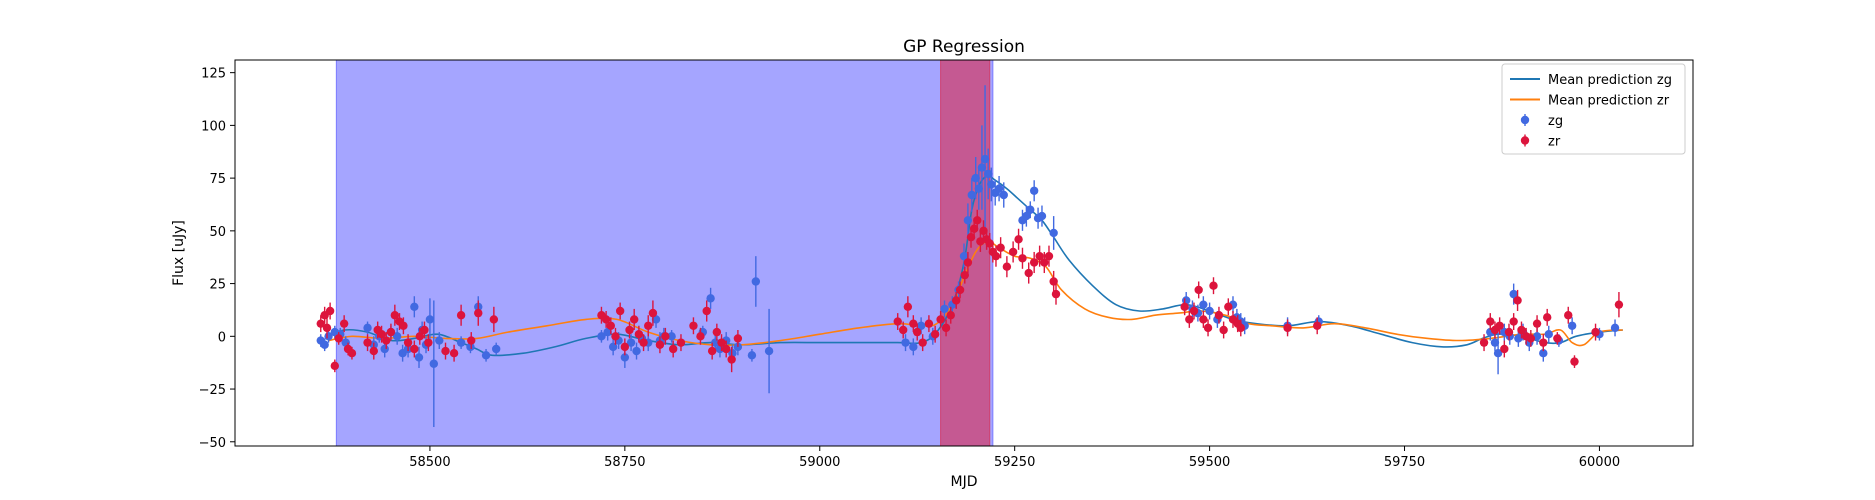 The image size is (1875, 500). Describe the element at coordinates (1404, 462) in the screenshot. I see `x-tick-label: 59750` at that location.